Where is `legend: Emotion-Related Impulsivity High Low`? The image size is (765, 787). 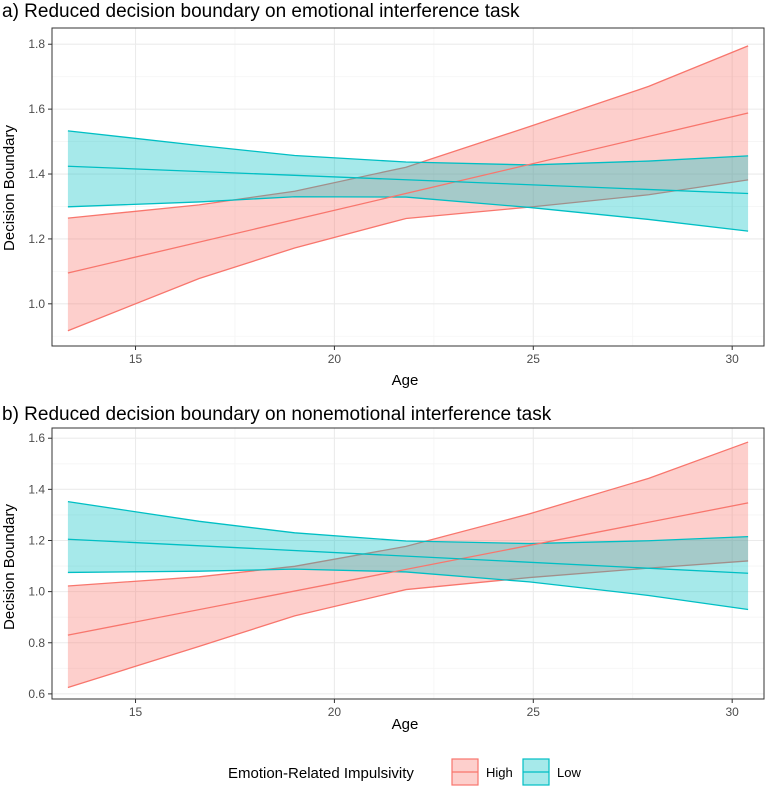
legend: Emotion-Related Impulsivity High Low is located at coordinates (404, 772).